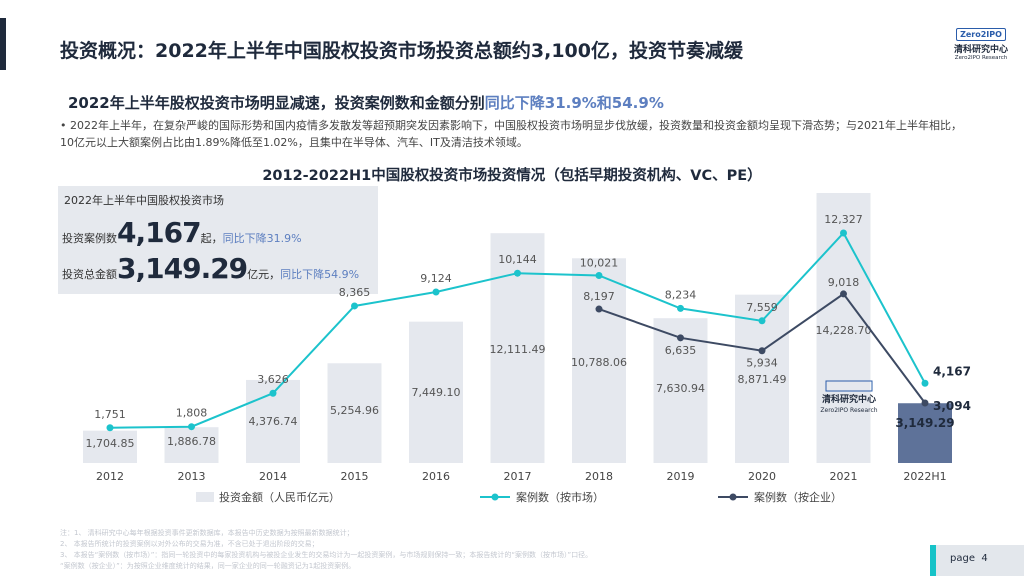 The height and width of the screenshot is (576, 1024). Describe the element at coordinates (273, 476) in the screenshot. I see `x-tick-label: 2014` at that location.